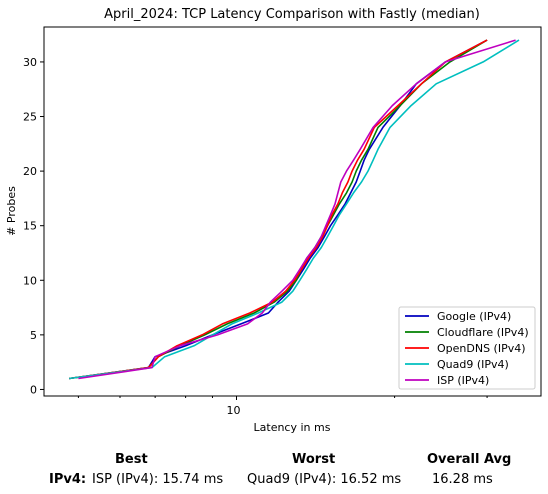  What do you see at coordinates (33, 335) in the screenshot?
I see `y-tick-label: 5` at bounding box center [33, 335].